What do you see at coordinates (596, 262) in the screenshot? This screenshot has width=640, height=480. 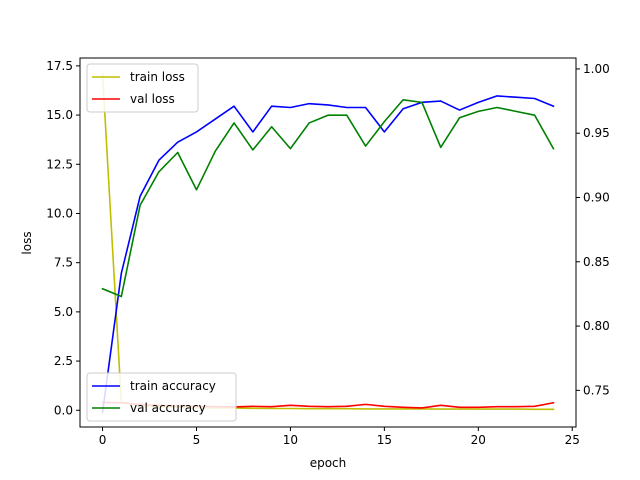 I see `y-right-tick-label: 0.85` at bounding box center [596, 262].